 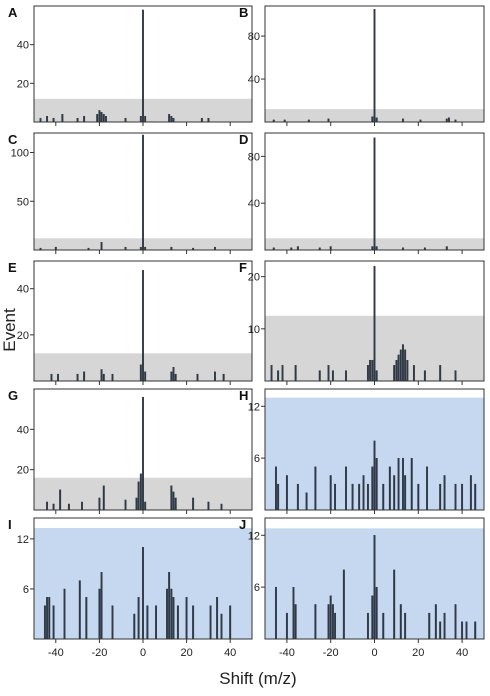 What do you see at coordinates (12, 267) in the screenshot?
I see `panel-label: E` at bounding box center [12, 267].